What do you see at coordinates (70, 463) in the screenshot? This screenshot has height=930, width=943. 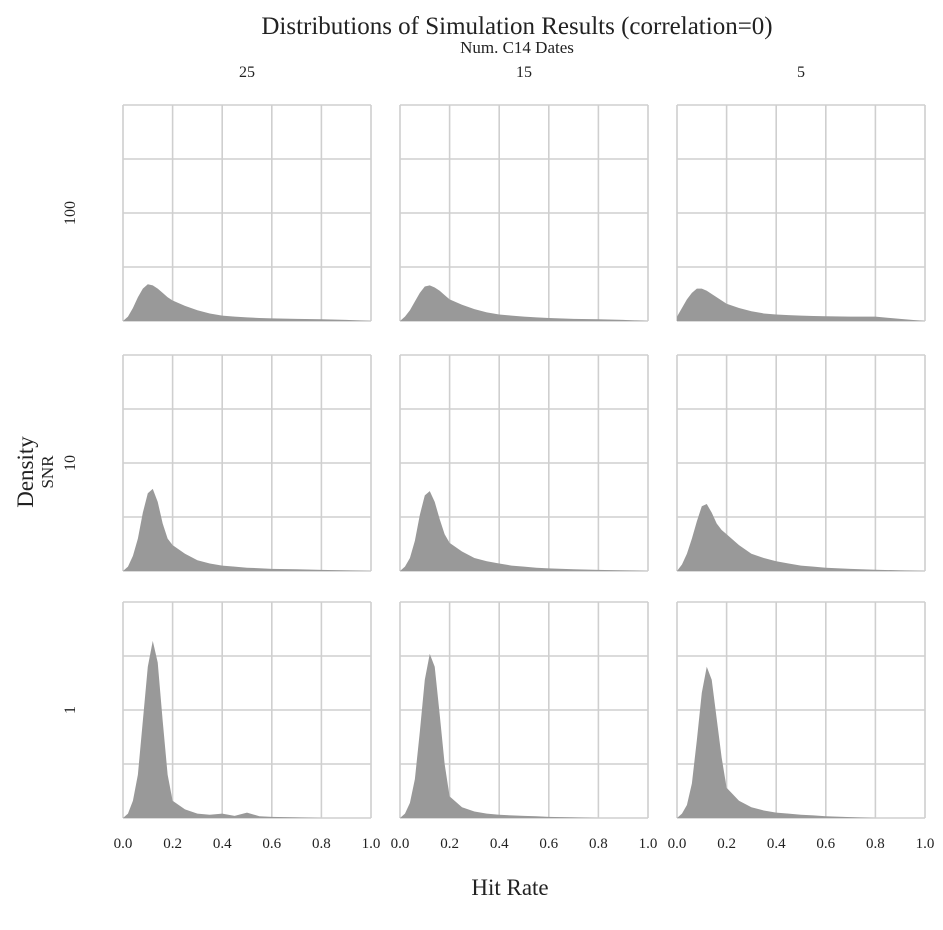 I see `row-strip-label: 10` at bounding box center [70, 463].